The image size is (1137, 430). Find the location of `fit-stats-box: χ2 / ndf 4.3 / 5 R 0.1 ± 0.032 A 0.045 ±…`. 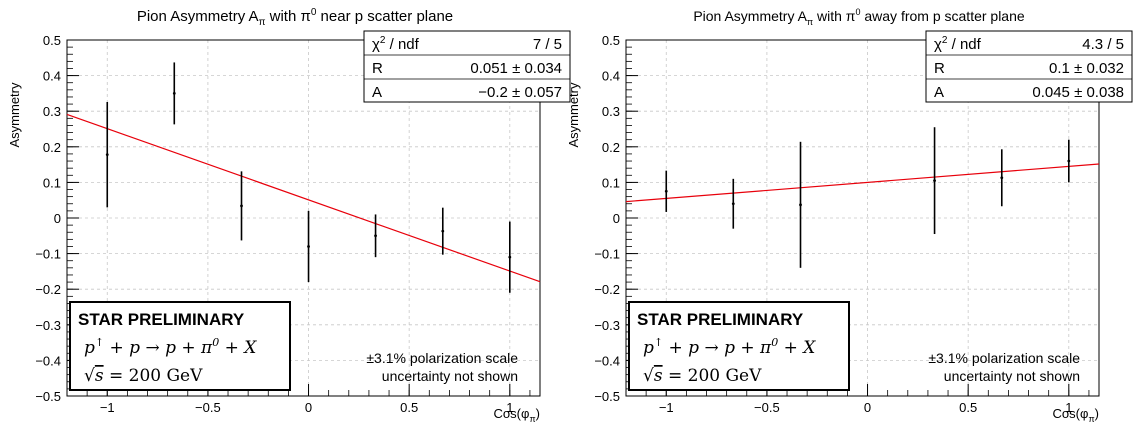

fit-stats-box: χ2 / ndf 4.3 / 5 R 0.1 ± 0.032 A 0.045 ±… is located at coordinates (1029, 66).